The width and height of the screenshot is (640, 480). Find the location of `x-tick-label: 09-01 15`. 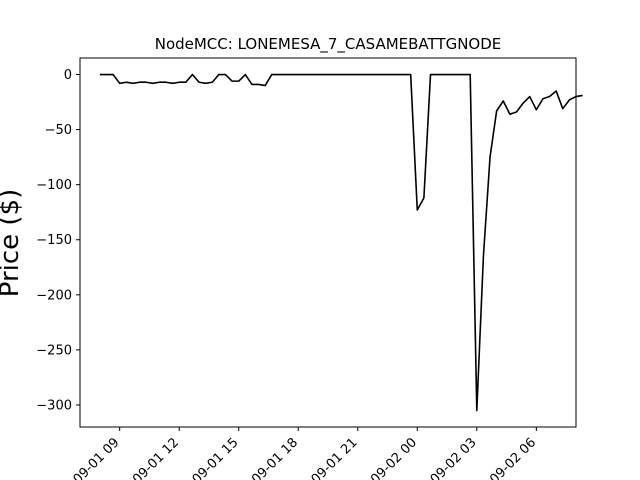

x-tick-label: 09-01 15 is located at coordinates (216, 457).